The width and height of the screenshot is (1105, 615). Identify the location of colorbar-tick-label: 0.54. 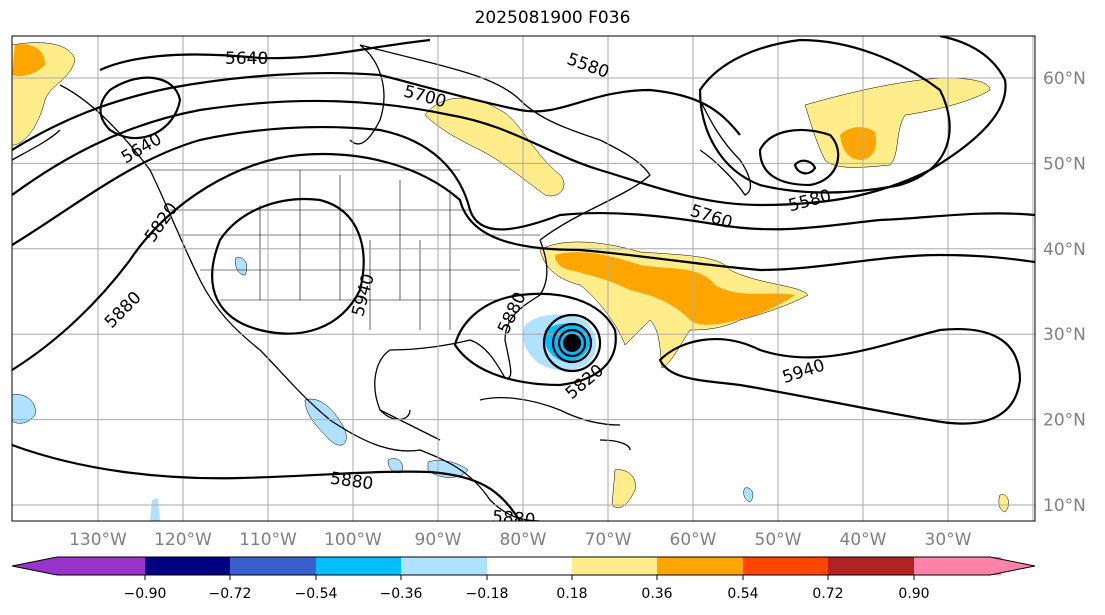
(742, 594).